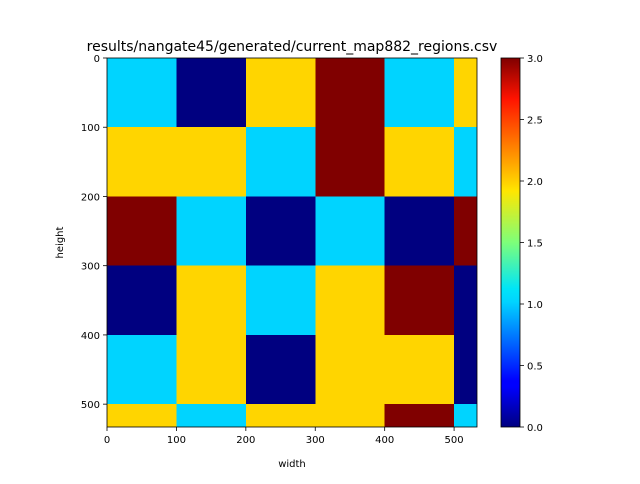  I want to click on colorbar-tick-label: 0.0, so click(535, 428).